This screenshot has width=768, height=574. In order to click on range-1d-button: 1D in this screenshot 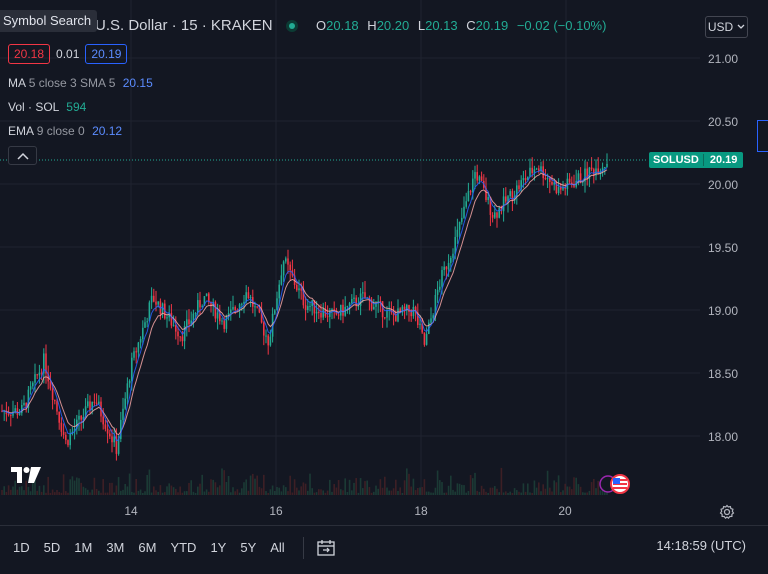, I will do `click(21, 547)`.